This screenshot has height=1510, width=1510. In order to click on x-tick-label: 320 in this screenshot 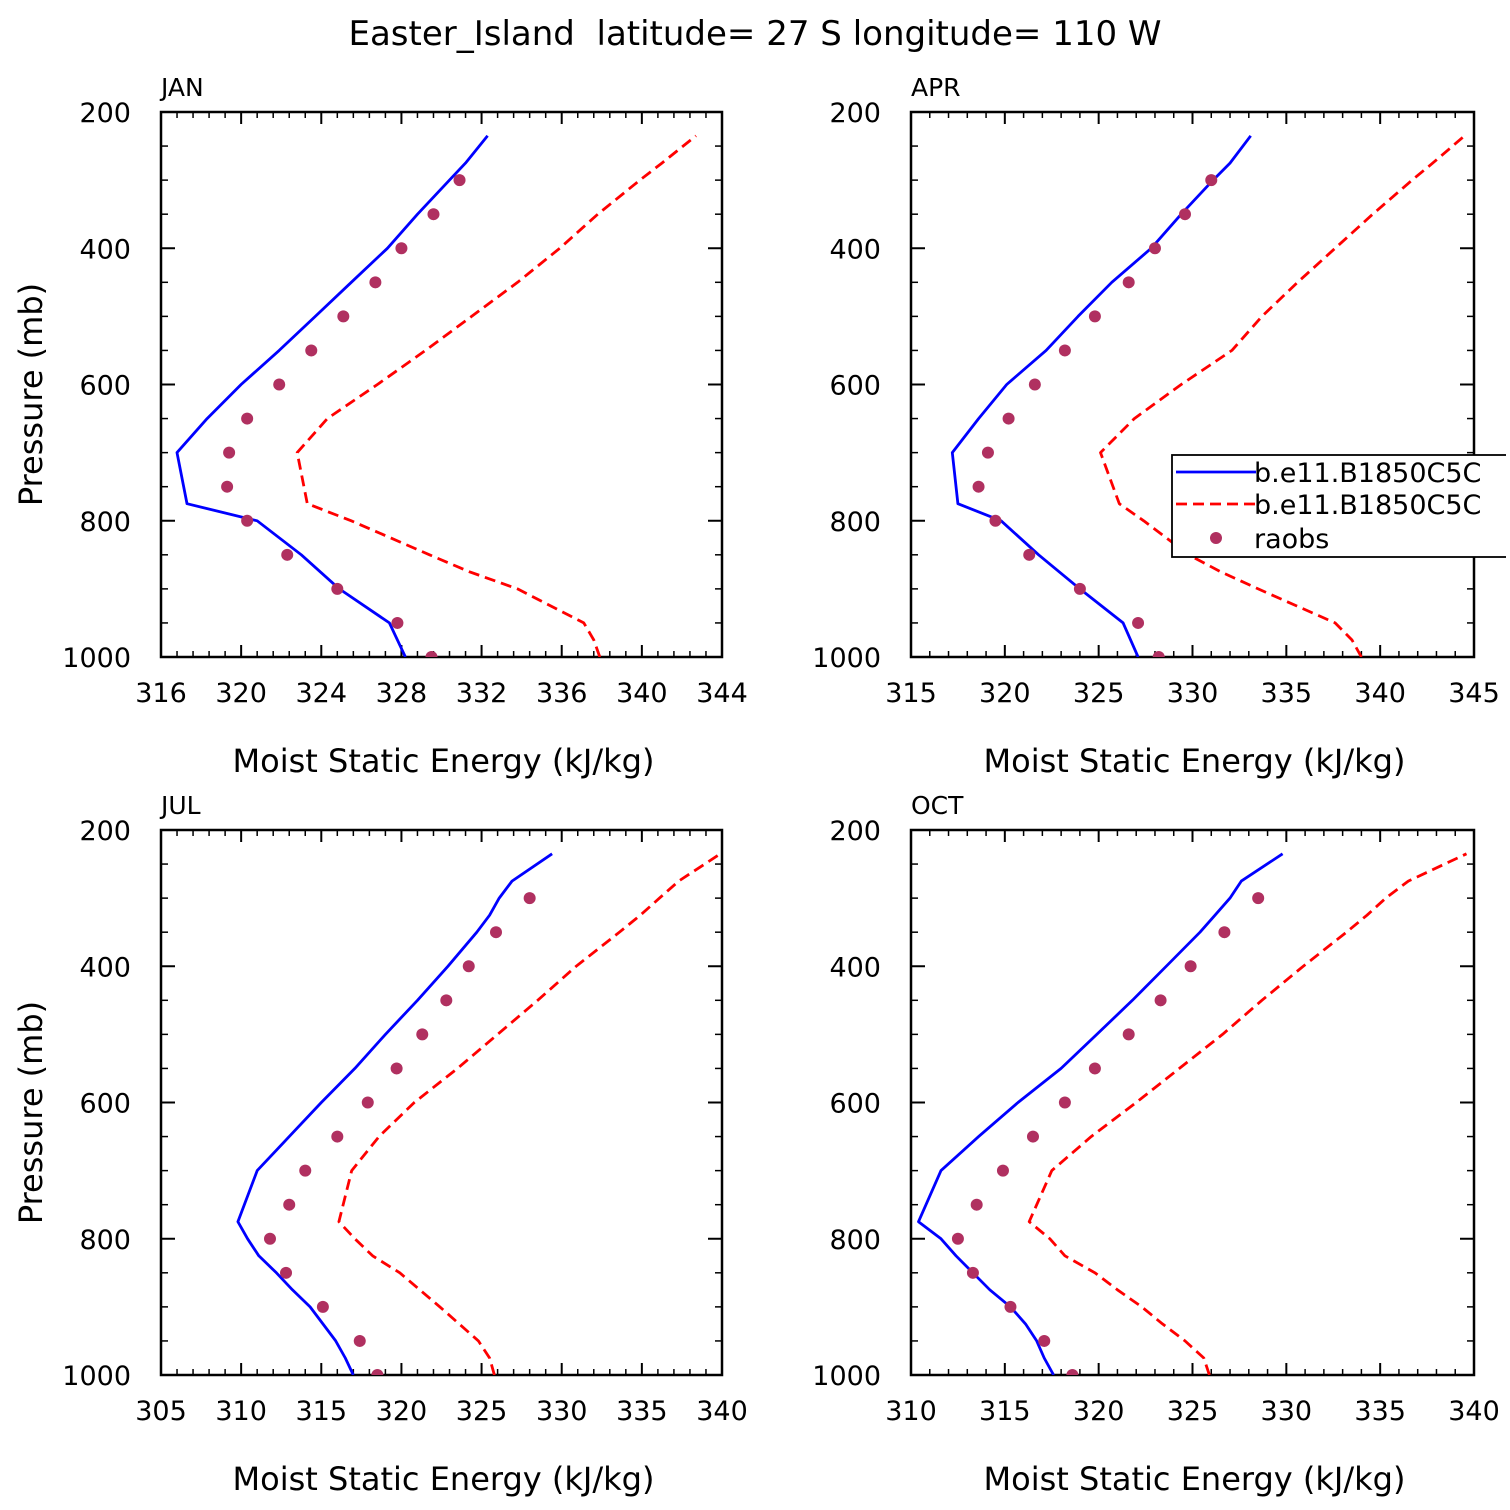, I will do `click(1005, 693)`.